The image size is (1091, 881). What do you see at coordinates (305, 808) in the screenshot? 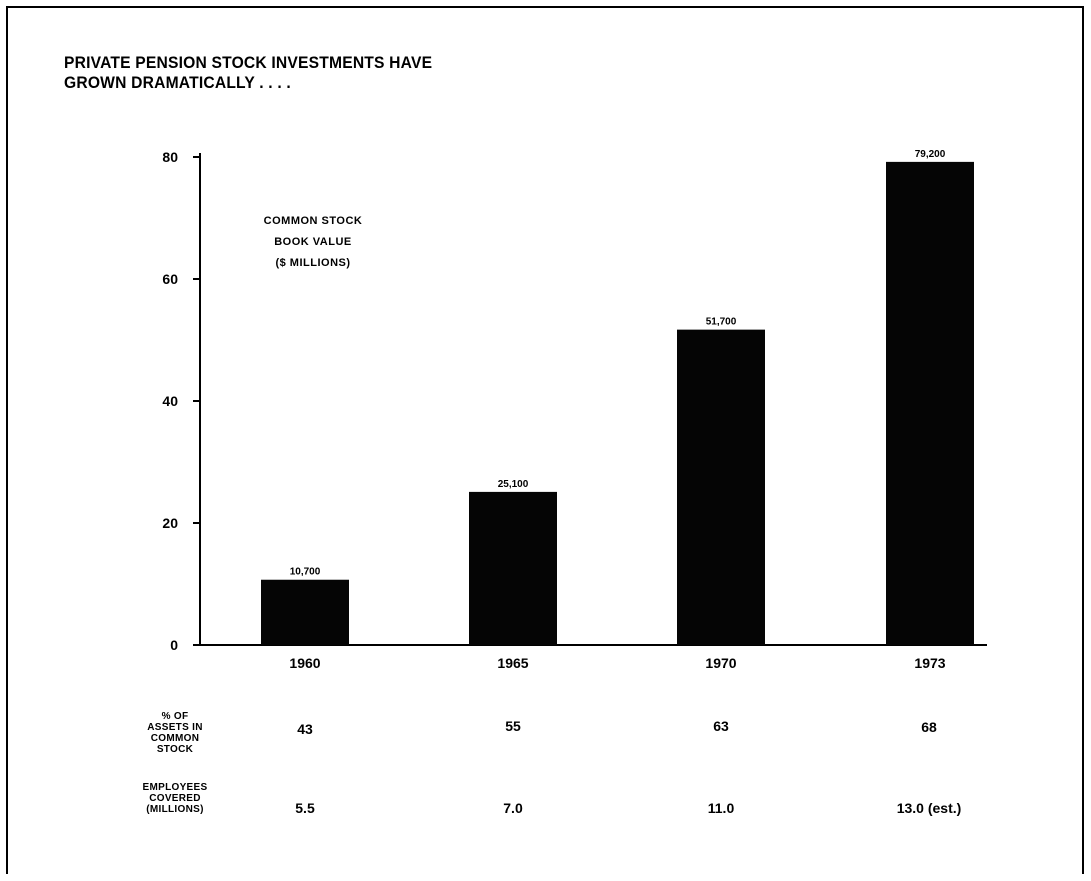
I see `table-cell-employees-1960: 5.5` at bounding box center [305, 808].